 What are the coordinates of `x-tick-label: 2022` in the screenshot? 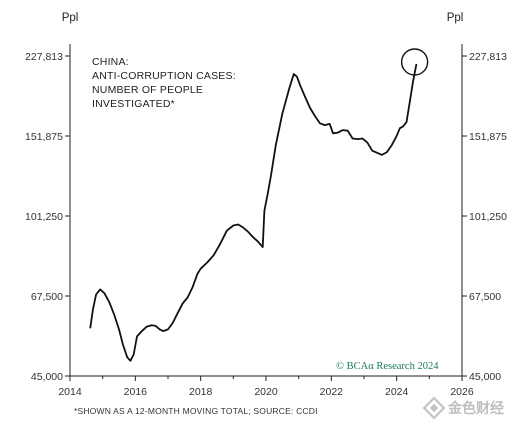 It's located at (332, 392).